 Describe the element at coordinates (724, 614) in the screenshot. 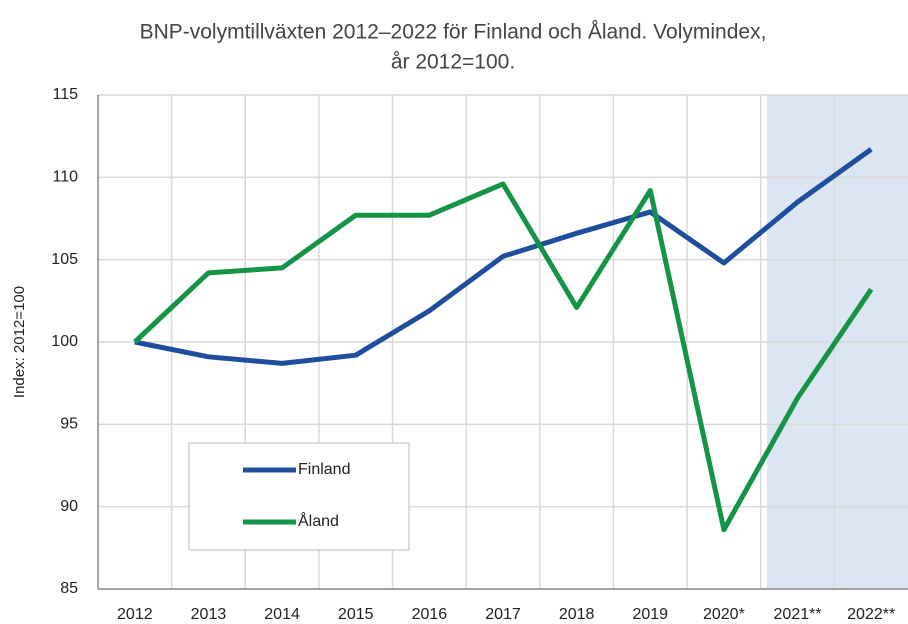

I see `x-tick-label: 2020*` at that location.